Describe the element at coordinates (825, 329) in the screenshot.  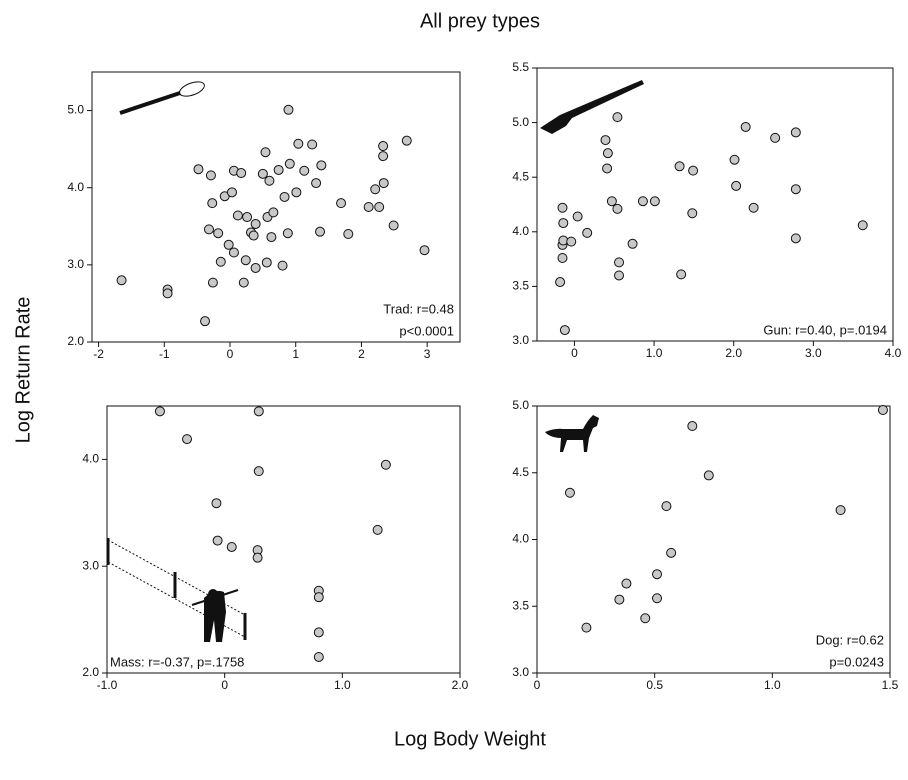
I see `annotation: Gun: r=0.40, p=.0194` at that location.